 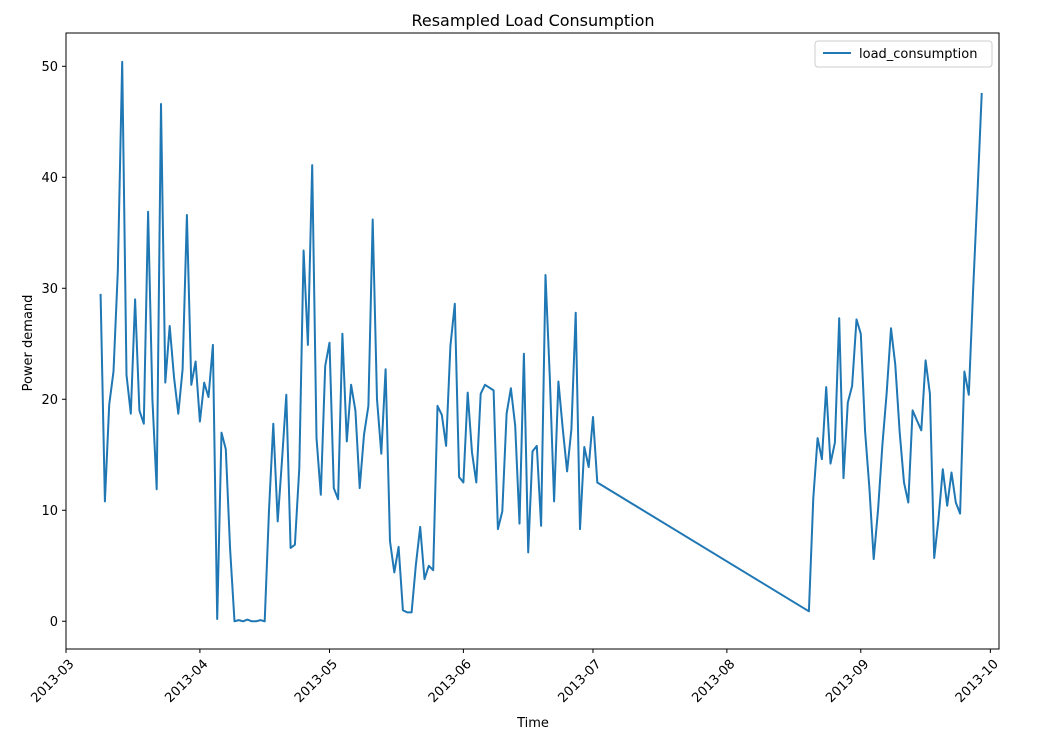 I want to click on y-tick-label: 50, so click(x=49, y=67).